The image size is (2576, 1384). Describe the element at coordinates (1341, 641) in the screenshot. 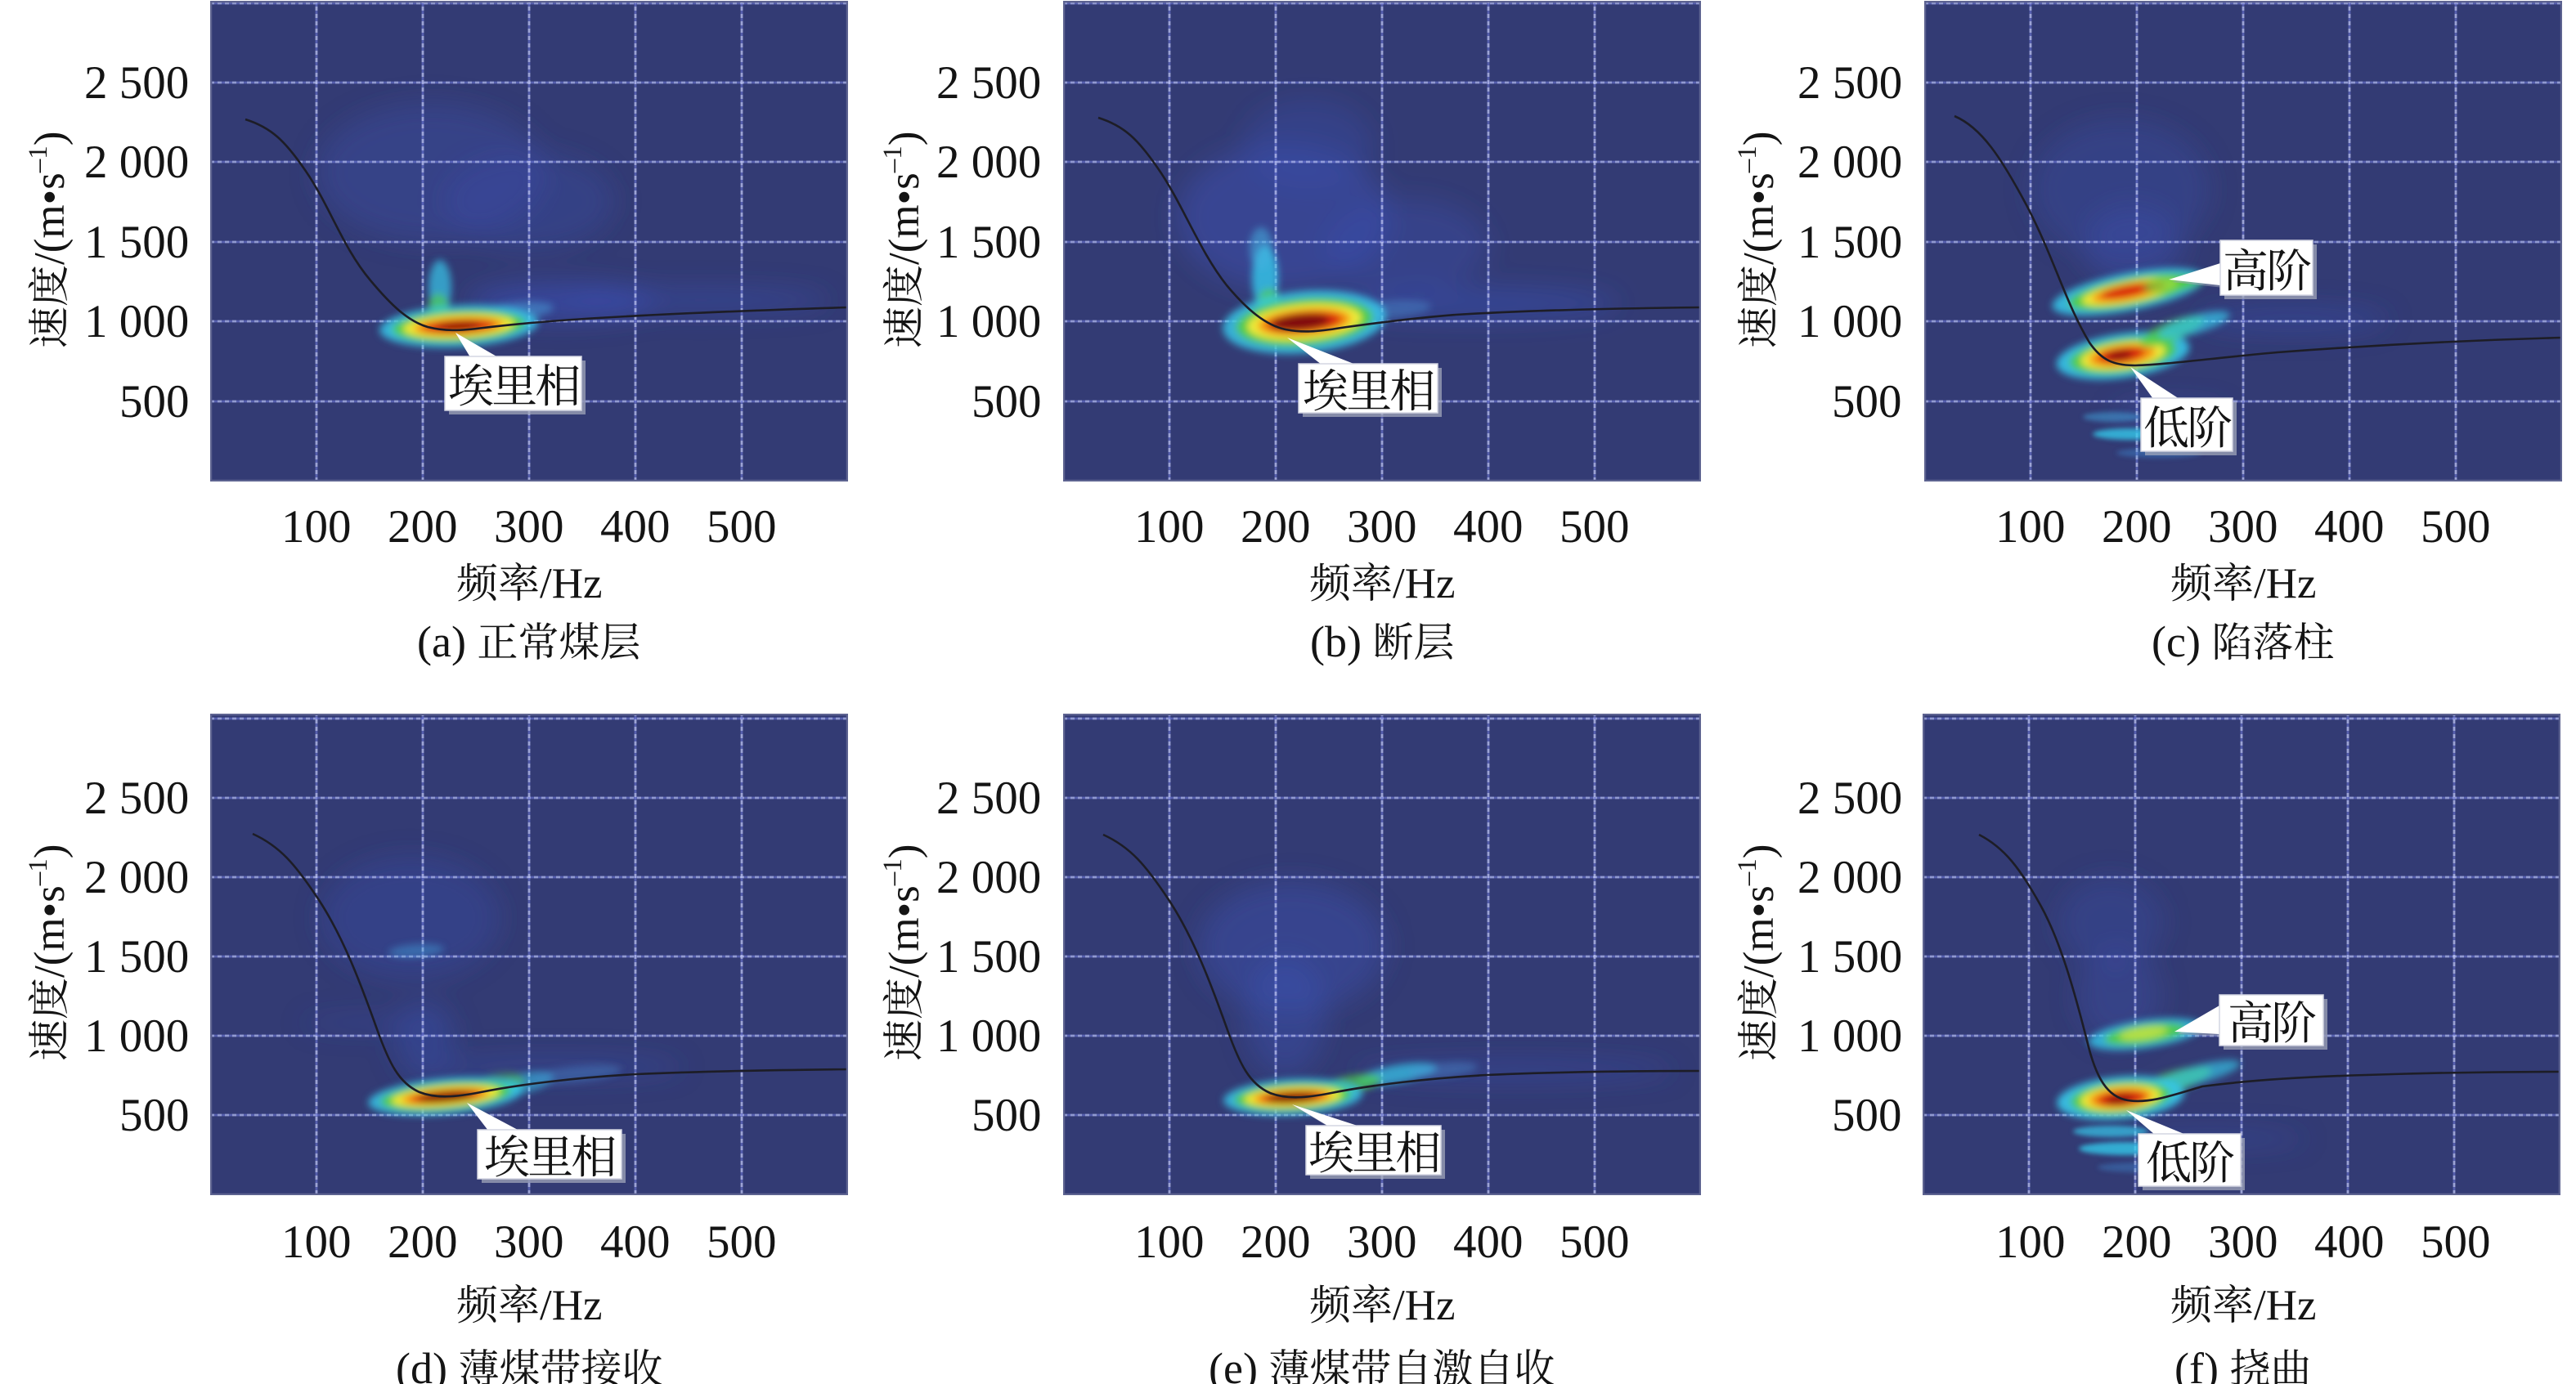

I see `svg-text: (b)` at that location.